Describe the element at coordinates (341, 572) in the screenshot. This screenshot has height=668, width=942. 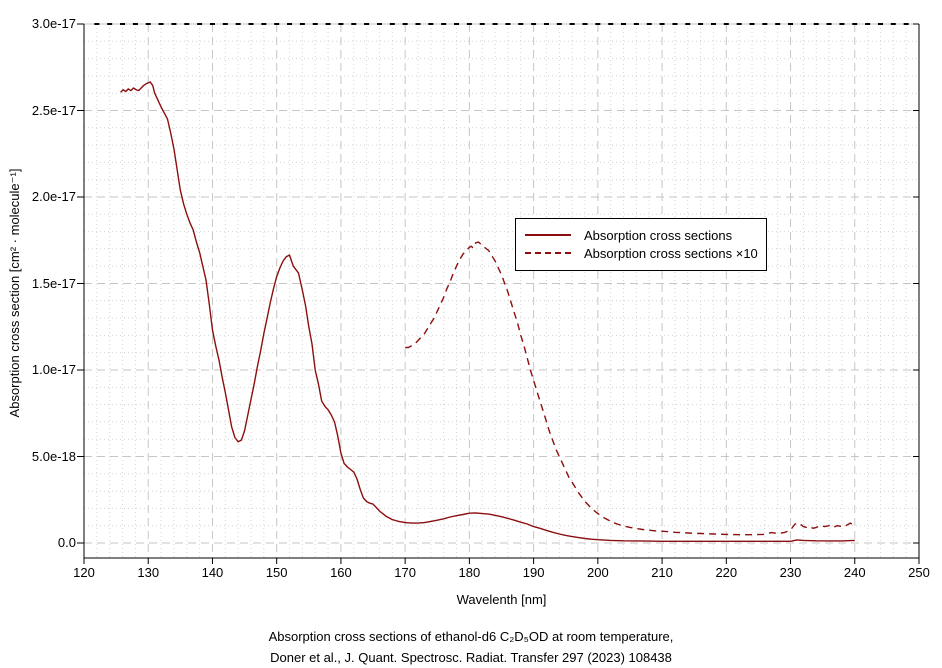
I see `x-tick-label: 160` at that location.